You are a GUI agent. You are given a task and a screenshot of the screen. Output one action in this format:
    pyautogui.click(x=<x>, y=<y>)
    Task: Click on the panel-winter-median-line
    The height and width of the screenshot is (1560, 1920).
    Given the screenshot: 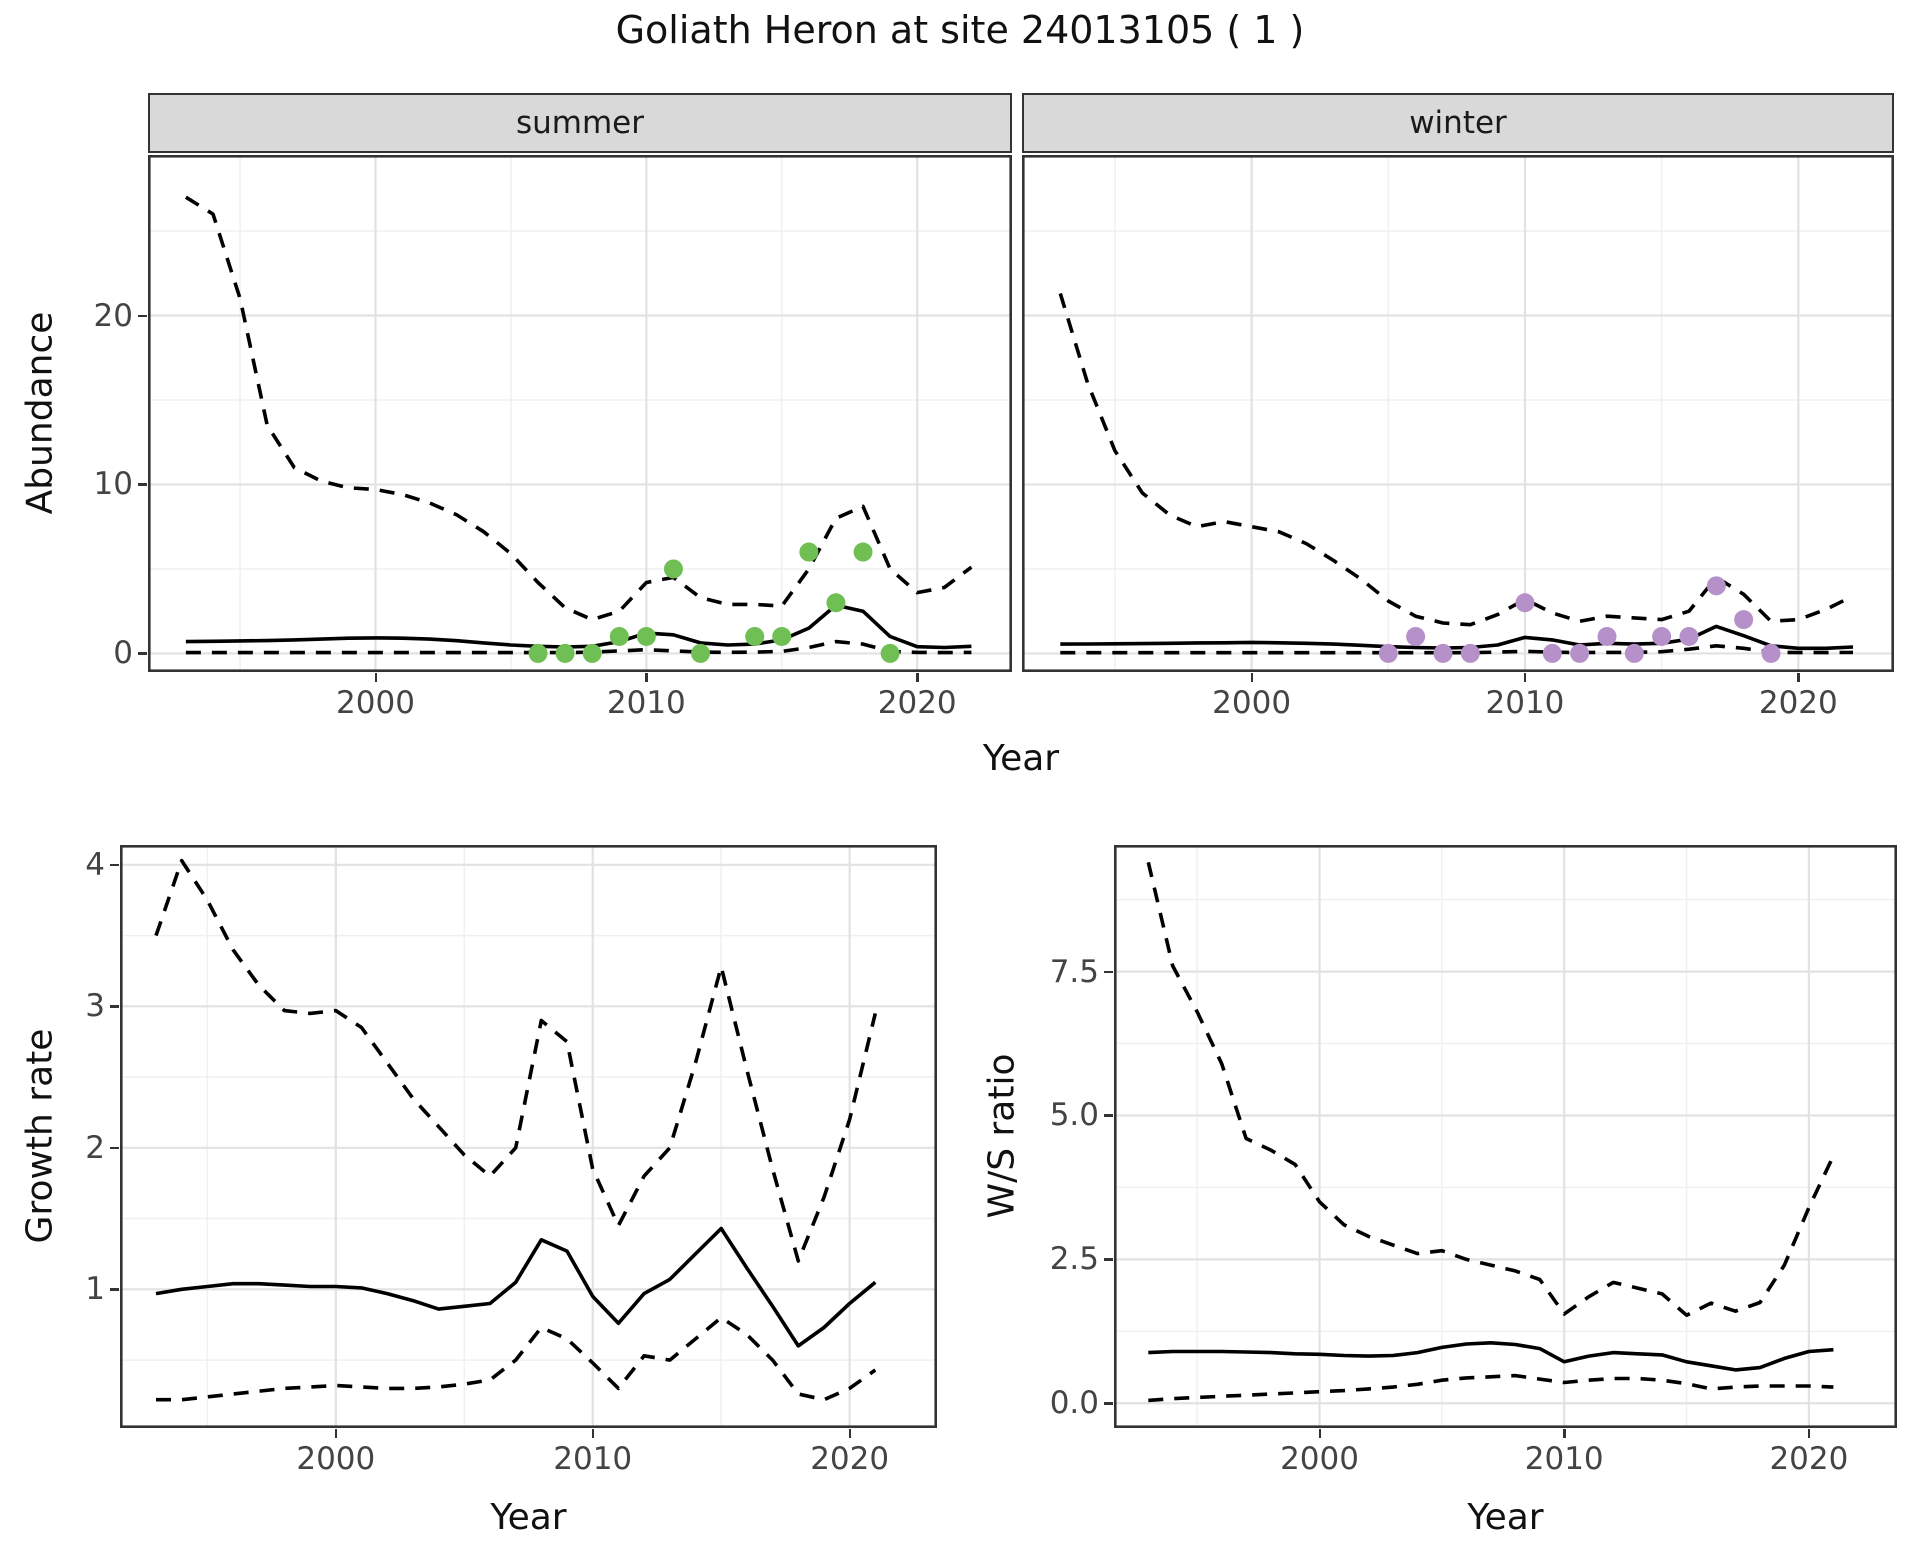 What is the action you would take?
    pyautogui.click(x=1457, y=637)
    